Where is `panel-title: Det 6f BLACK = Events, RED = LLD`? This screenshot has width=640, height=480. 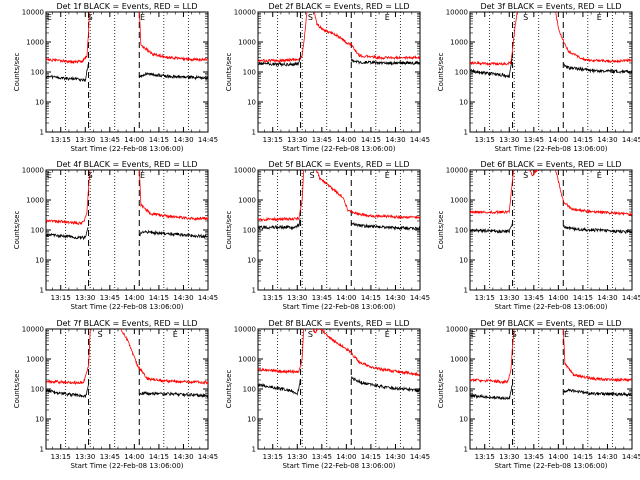 panel-title: Det 6f BLACK = Events, RED = LLD is located at coordinates (550, 164).